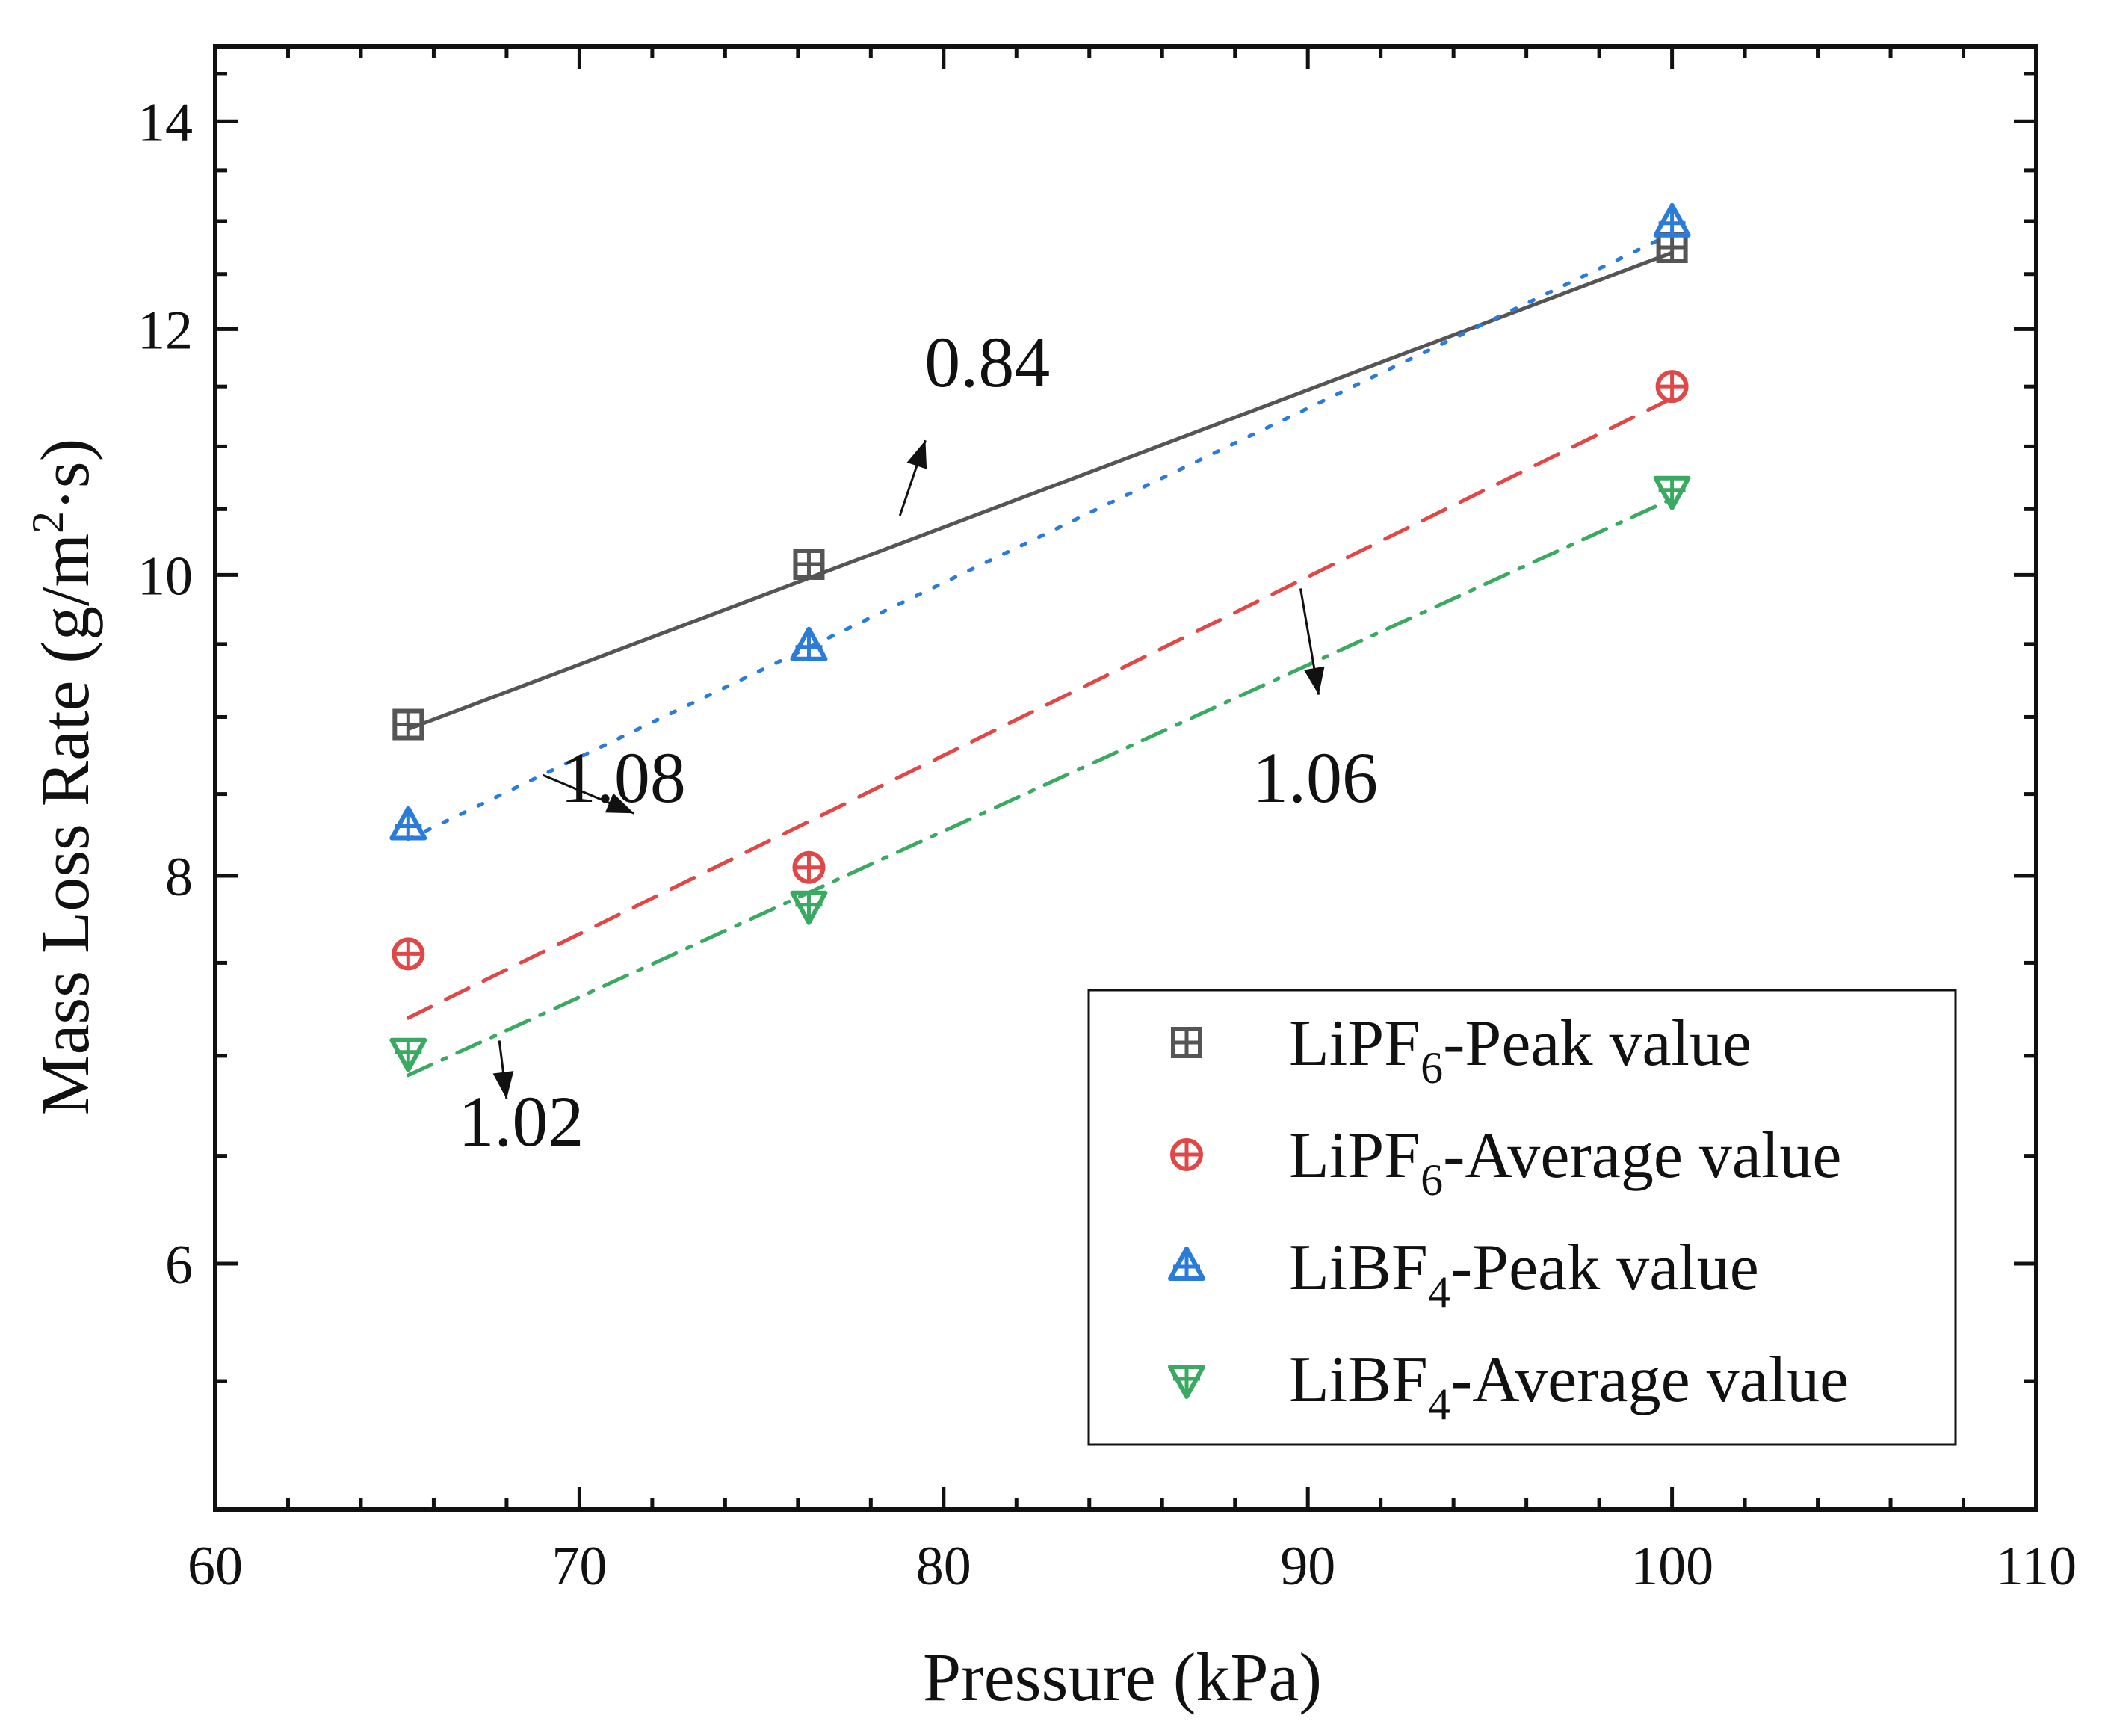  Describe the element at coordinates (179, 1265) in the screenshot. I see `y-tick-label: 6` at that location.